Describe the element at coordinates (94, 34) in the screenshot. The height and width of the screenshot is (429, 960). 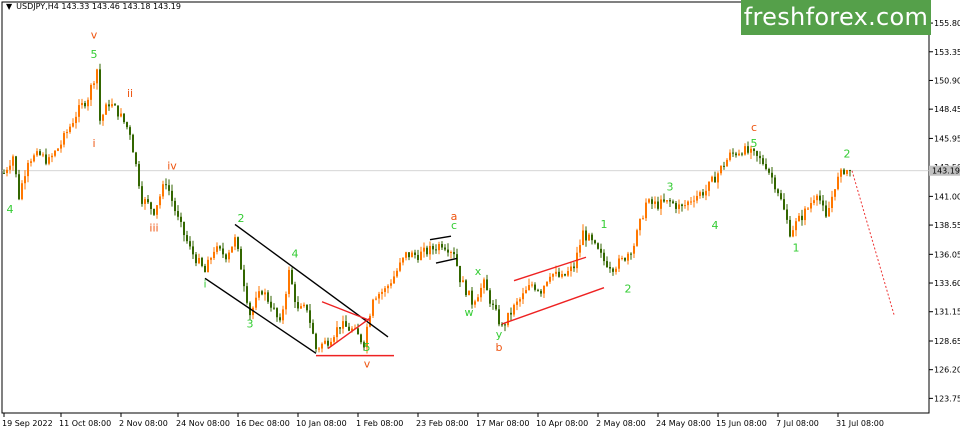
I see `wave-label: v` at that location.